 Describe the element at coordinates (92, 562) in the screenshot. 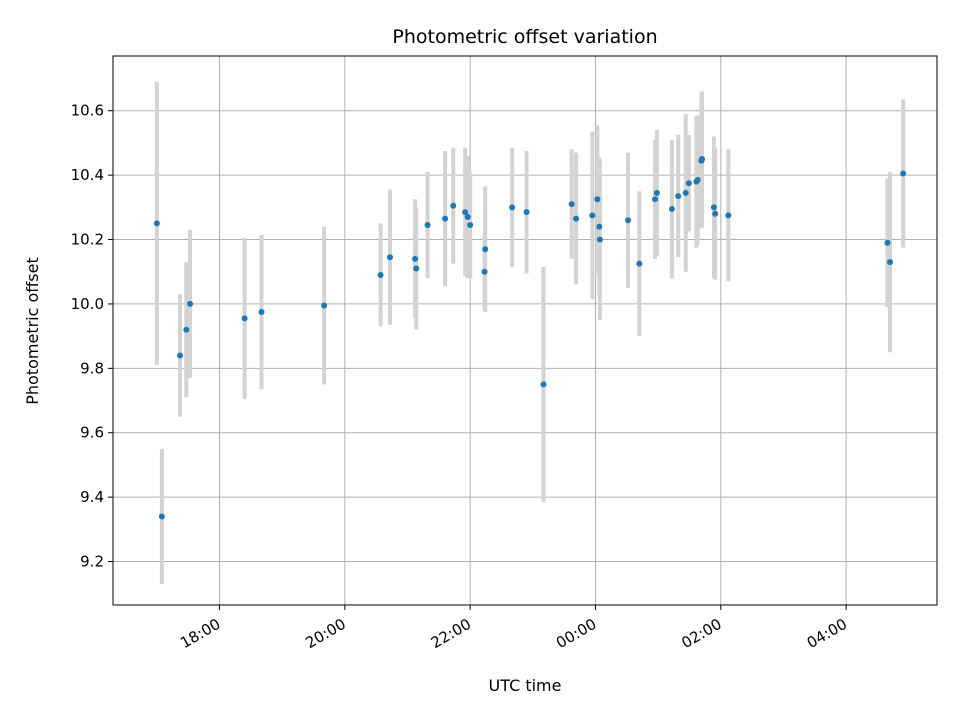

I see `y-tick-label: 9.2` at that location.